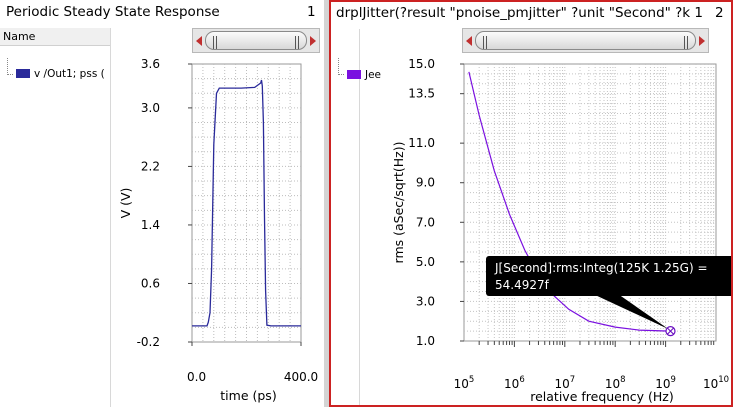 Image resolution: width=733 pixels, height=407 pixels. Describe the element at coordinates (69, 74) in the screenshot. I see `legend-item-label: v /Out1; pss (` at that location.